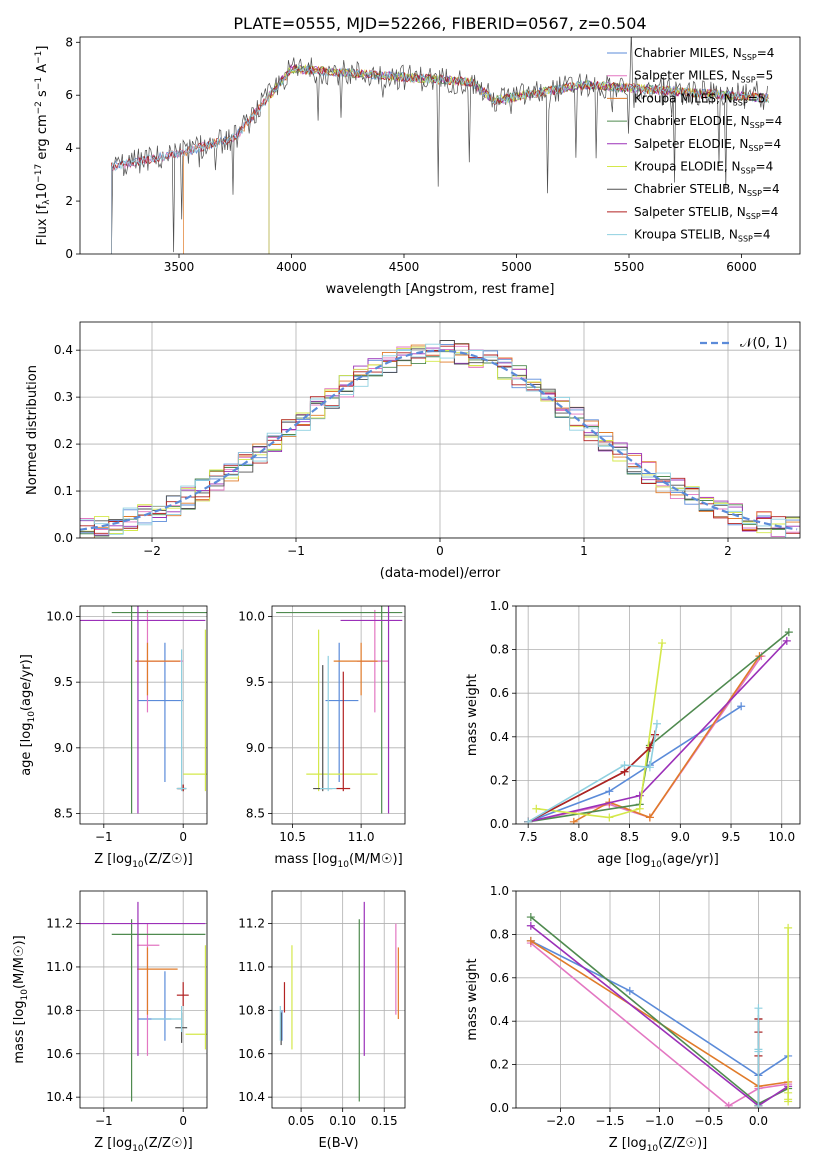 Image resolution: width=819 pixels, height=1170 pixels. I want to click on legend-label-1: Salpeter MILES, NSSP=5, so click(703, 77).